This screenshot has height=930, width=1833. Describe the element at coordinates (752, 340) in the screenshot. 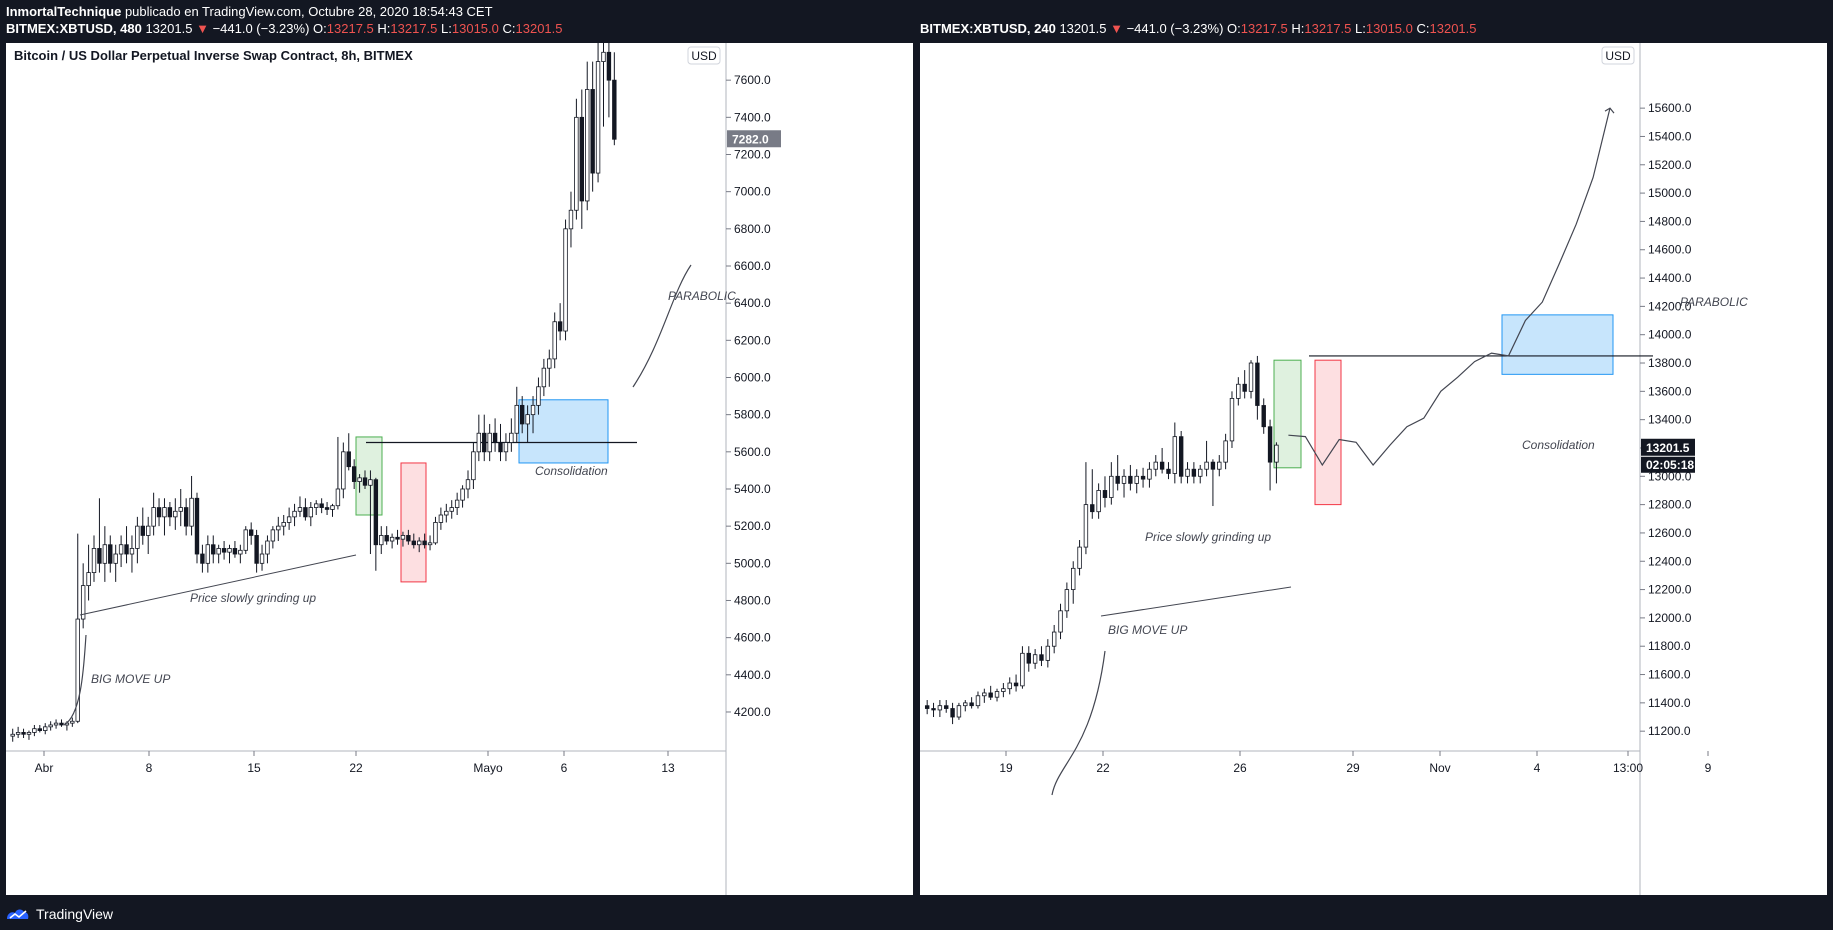

I see `y-tick-label: 6200.0` at that location.